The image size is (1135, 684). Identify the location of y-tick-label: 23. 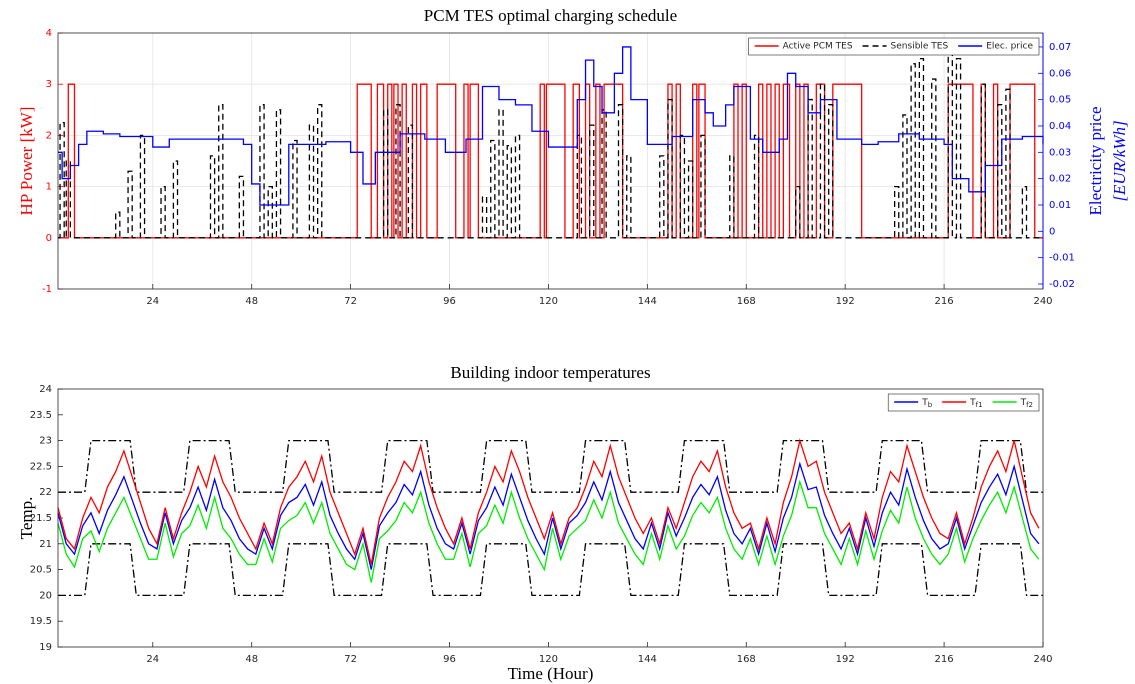
(45, 441).